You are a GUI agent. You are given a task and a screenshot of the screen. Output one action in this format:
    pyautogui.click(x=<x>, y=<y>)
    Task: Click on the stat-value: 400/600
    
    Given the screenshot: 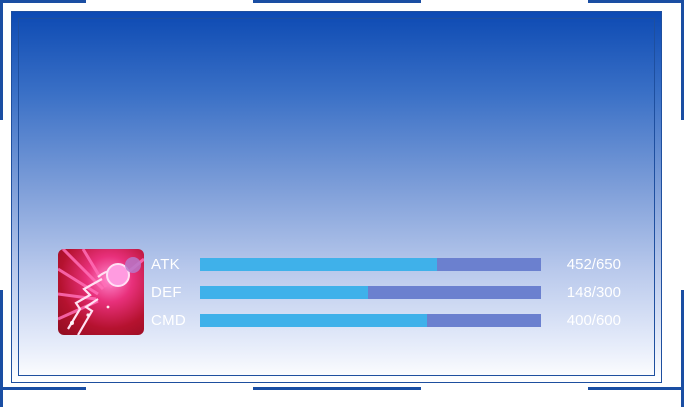 What is the action you would take?
    pyautogui.click(x=593, y=320)
    